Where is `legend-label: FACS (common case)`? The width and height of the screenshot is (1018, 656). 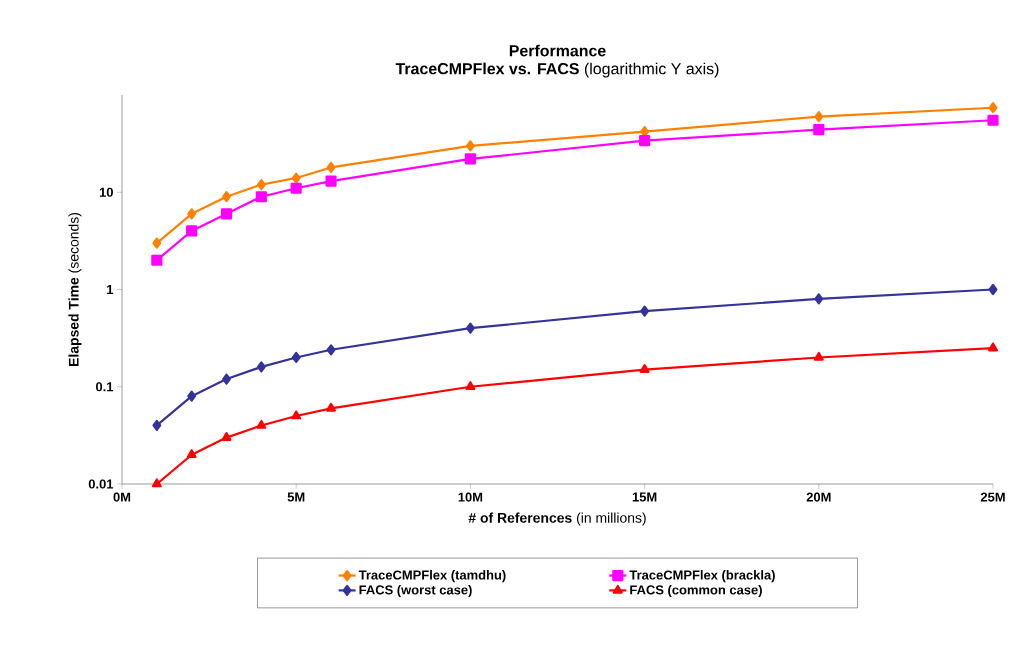
legend-label: FACS (common case) is located at coordinates (696, 591).